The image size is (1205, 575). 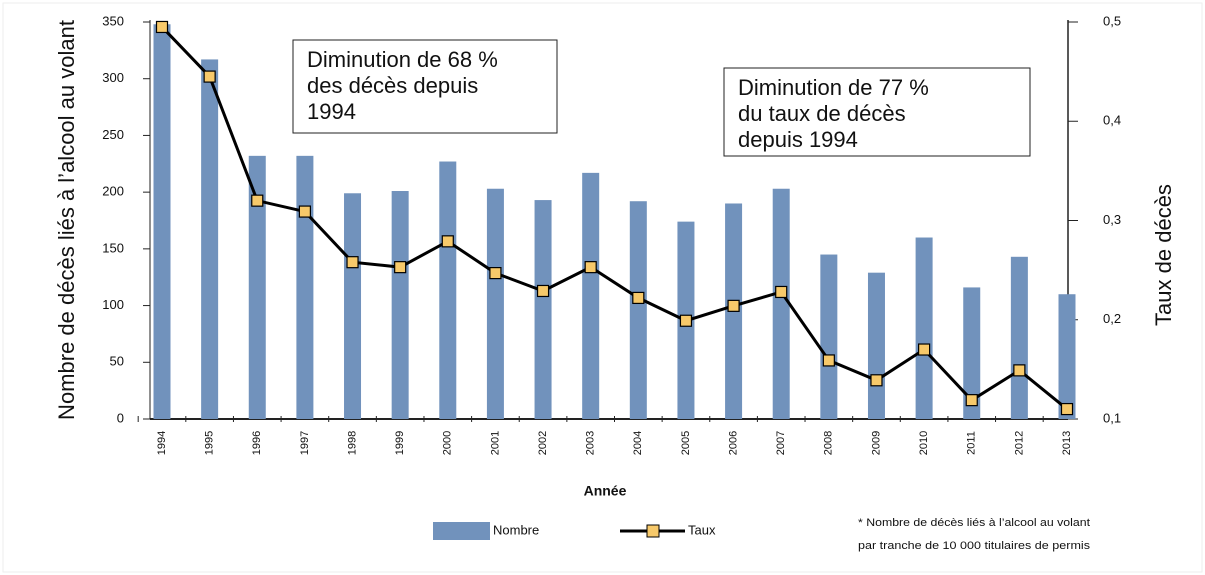 What do you see at coordinates (516, 529) in the screenshot?
I see `legend-label: Nombre` at bounding box center [516, 529].